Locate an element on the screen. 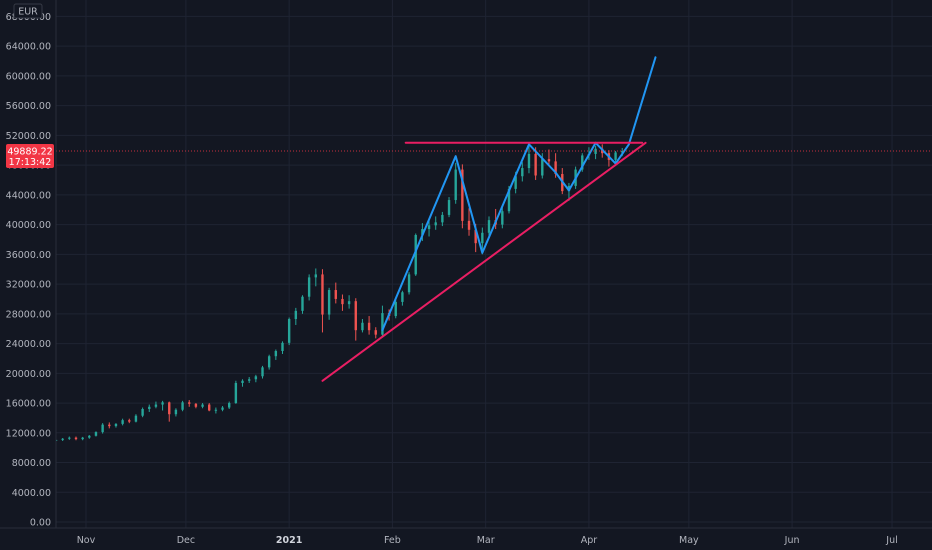 The height and width of the screenshot is (550, 932). price-tick-label: 28000.00 is located at coordinates (28, 314).